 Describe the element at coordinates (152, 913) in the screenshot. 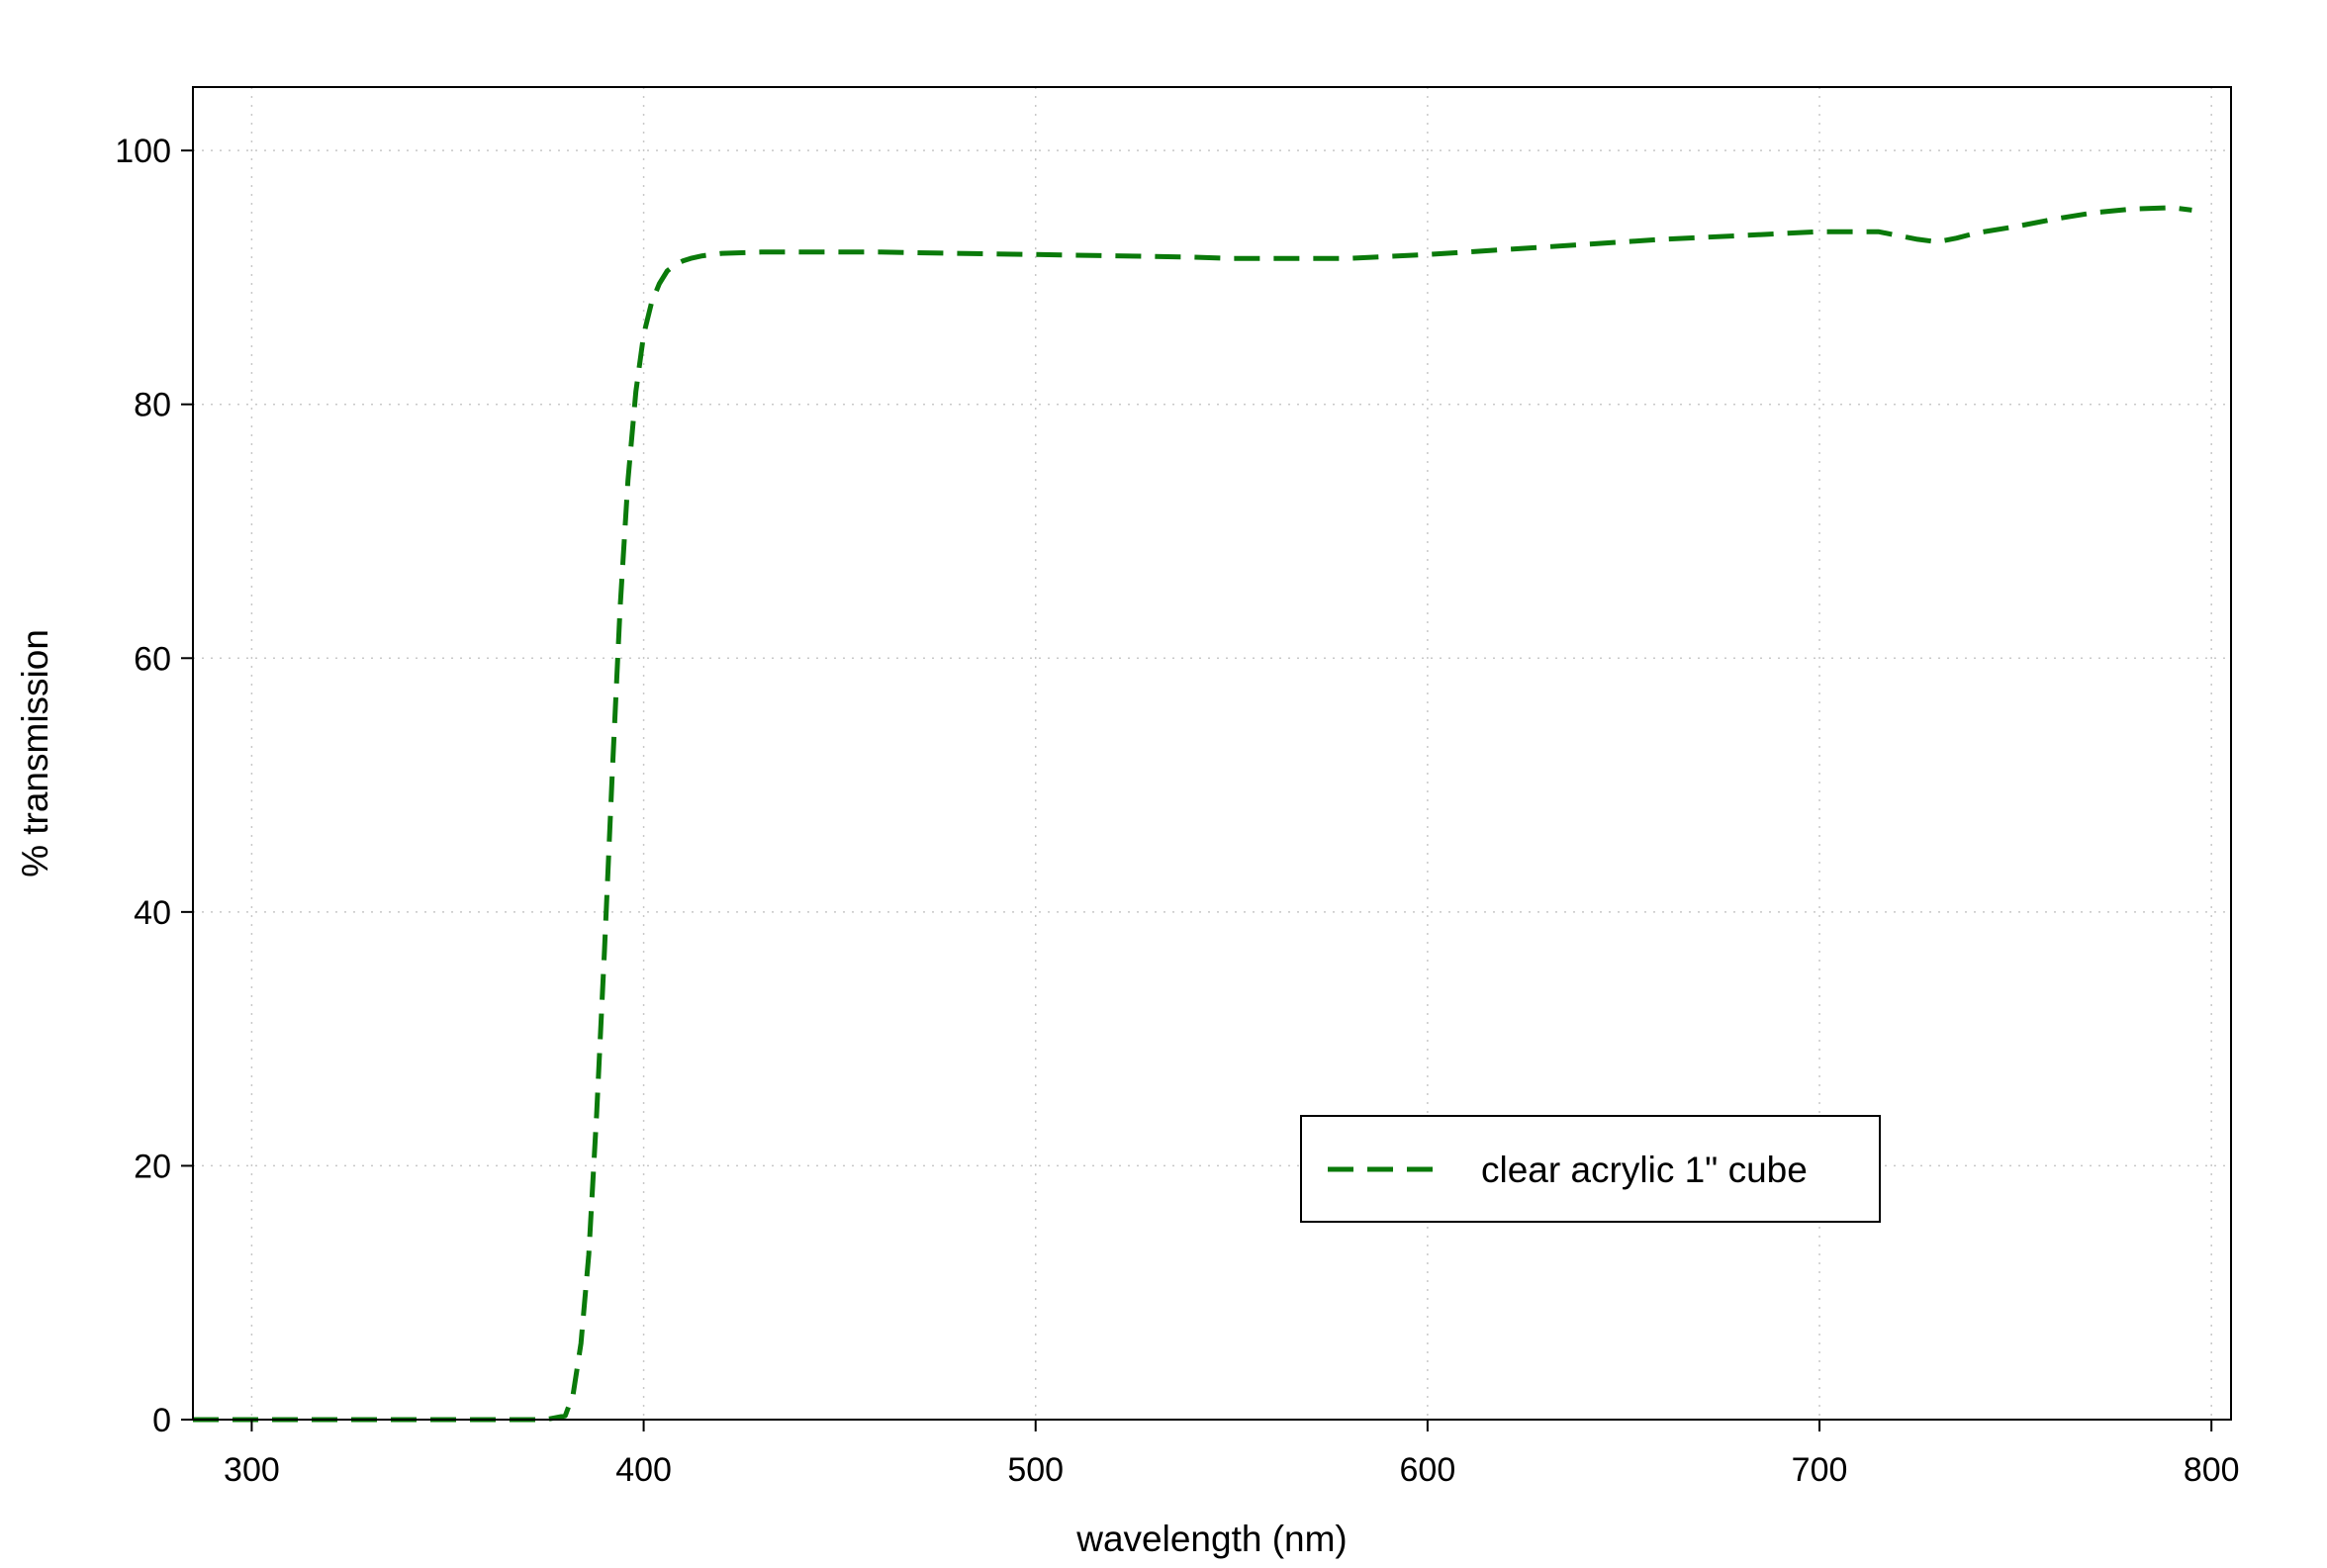

I see `y-tick-label: 40` at that location.